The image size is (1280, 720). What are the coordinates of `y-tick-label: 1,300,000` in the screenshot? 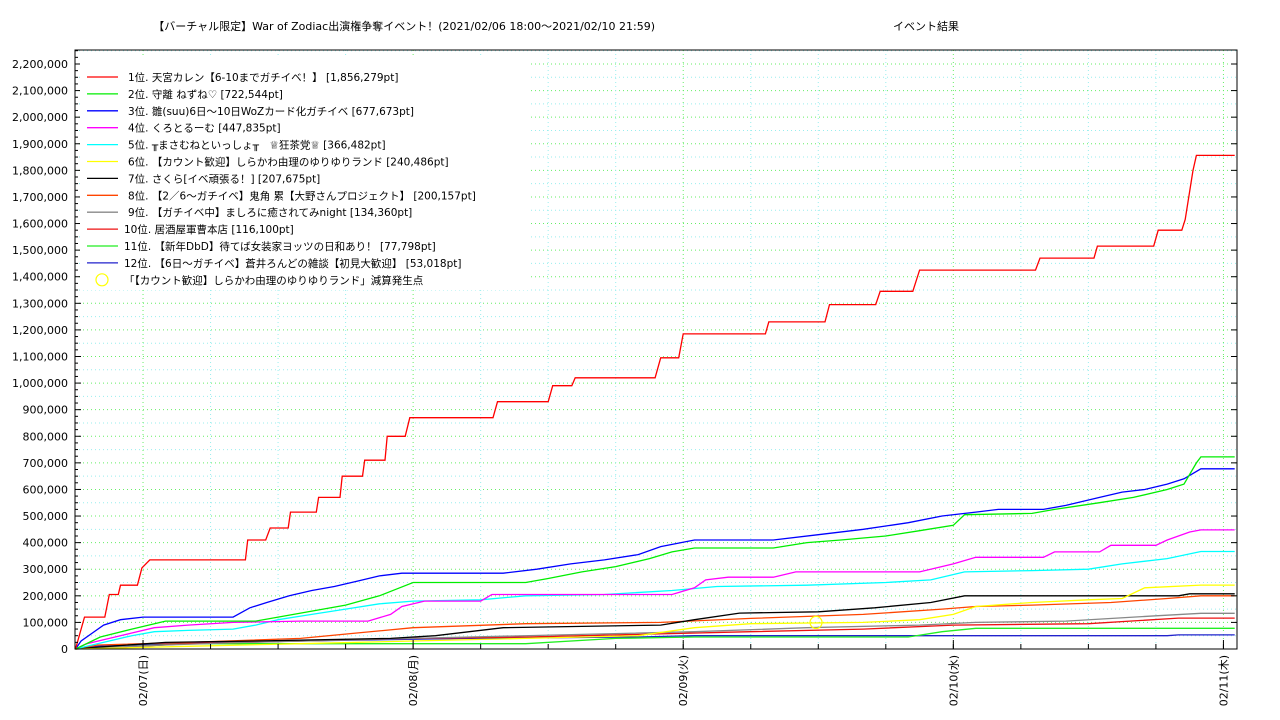 It's located at (40, 303).